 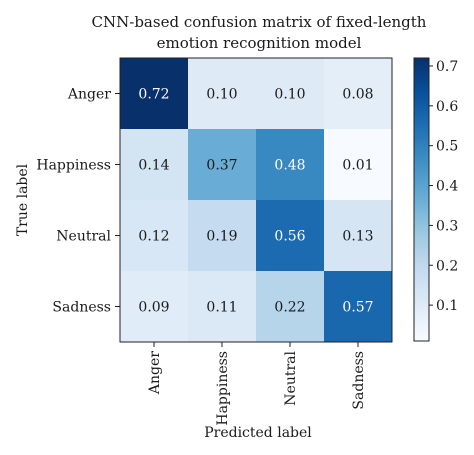 I want to click on cell-value-label: 0.22, so click(x=289, y=308).